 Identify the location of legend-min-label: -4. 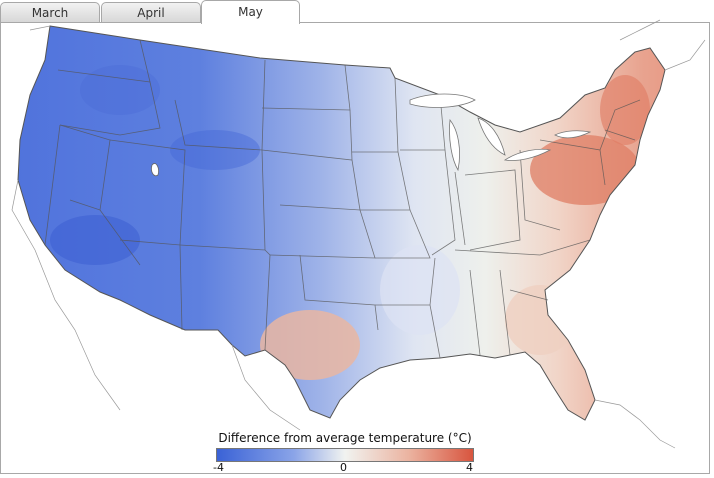
(218, 467).